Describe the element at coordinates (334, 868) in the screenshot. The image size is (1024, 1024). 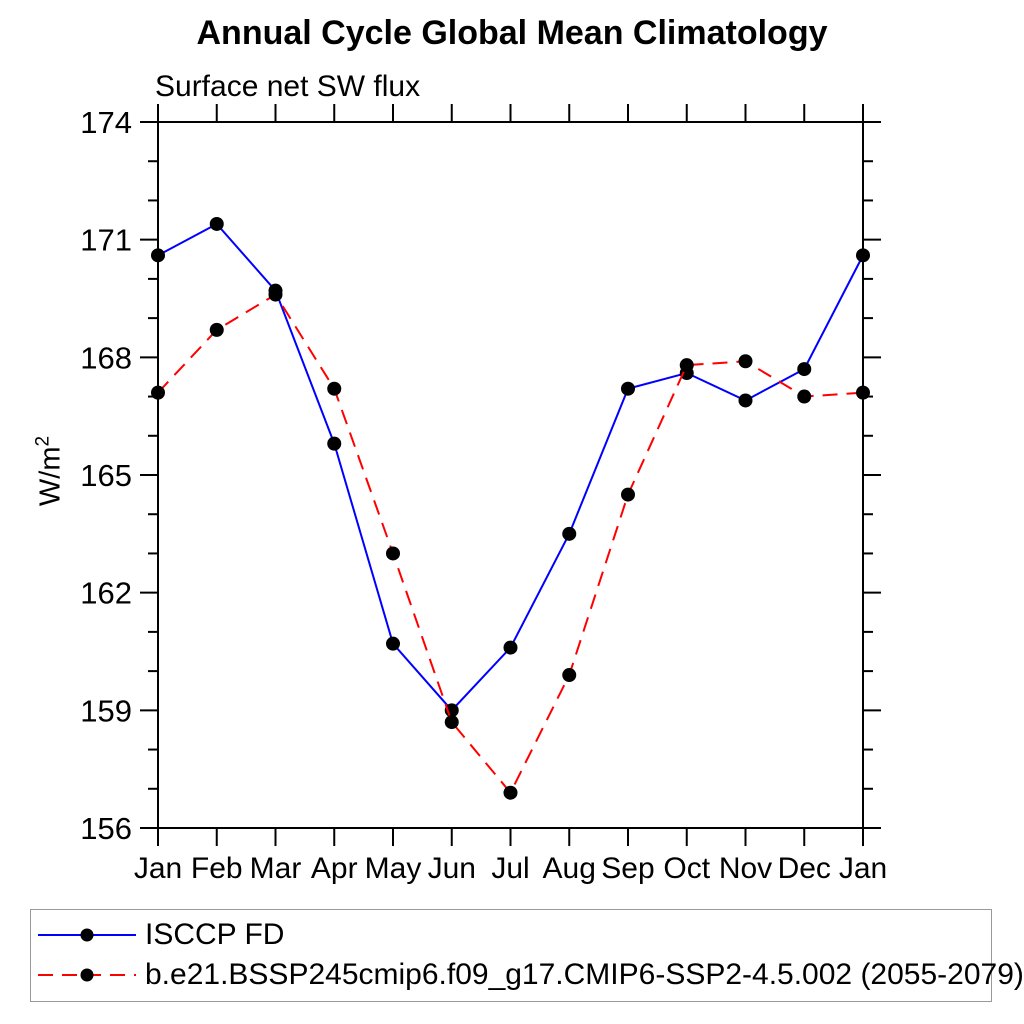
I see `x-tick-label: Apr` at that location.